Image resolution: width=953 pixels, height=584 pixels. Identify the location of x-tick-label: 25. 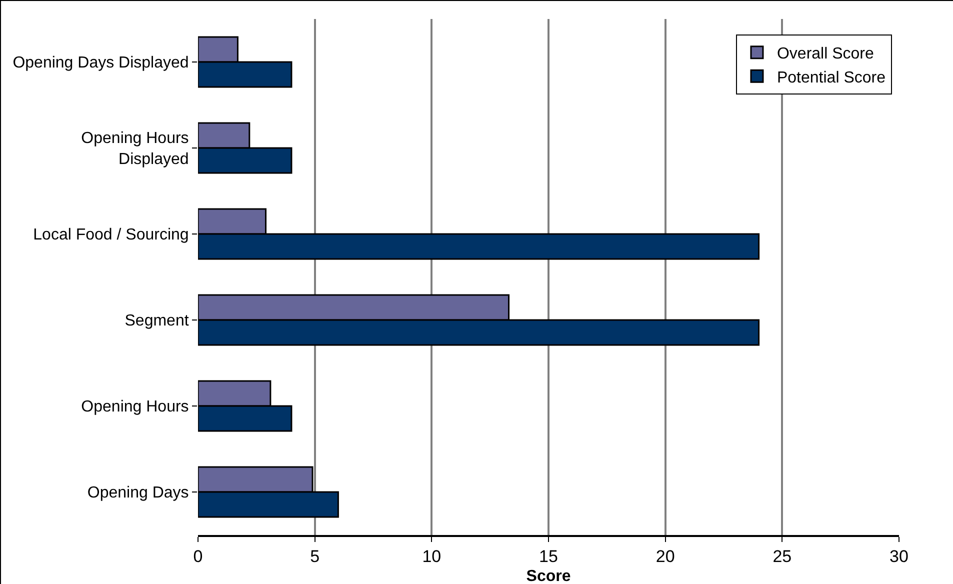
(782, 556).